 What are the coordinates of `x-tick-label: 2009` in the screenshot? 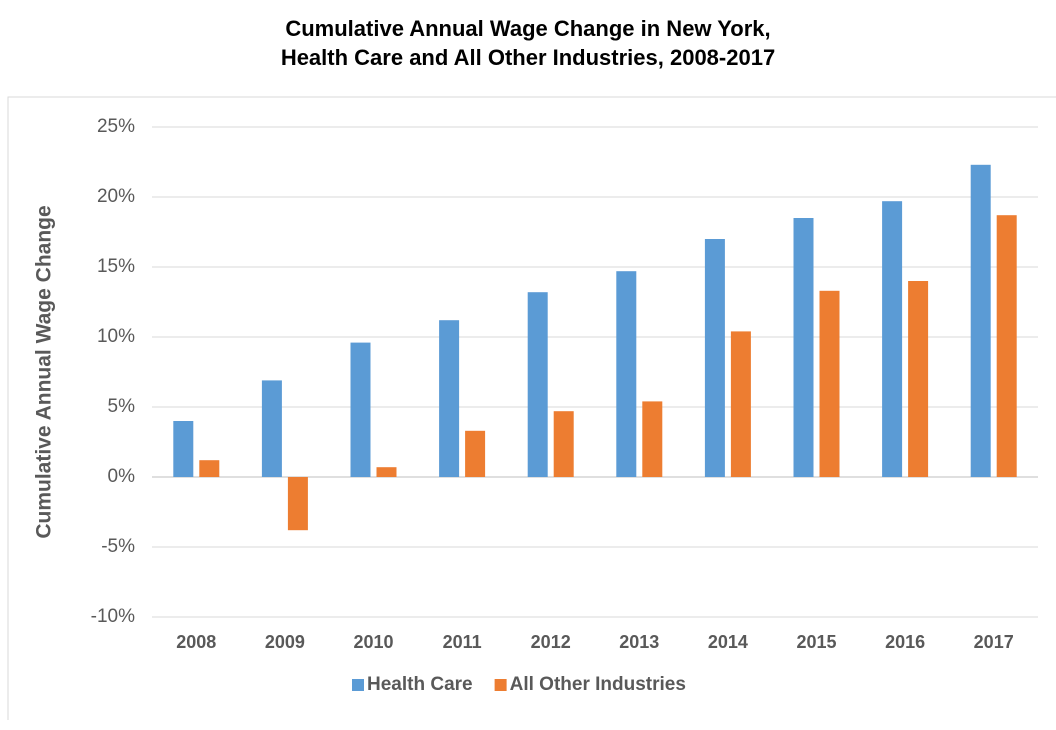 It's located at (285, 642).